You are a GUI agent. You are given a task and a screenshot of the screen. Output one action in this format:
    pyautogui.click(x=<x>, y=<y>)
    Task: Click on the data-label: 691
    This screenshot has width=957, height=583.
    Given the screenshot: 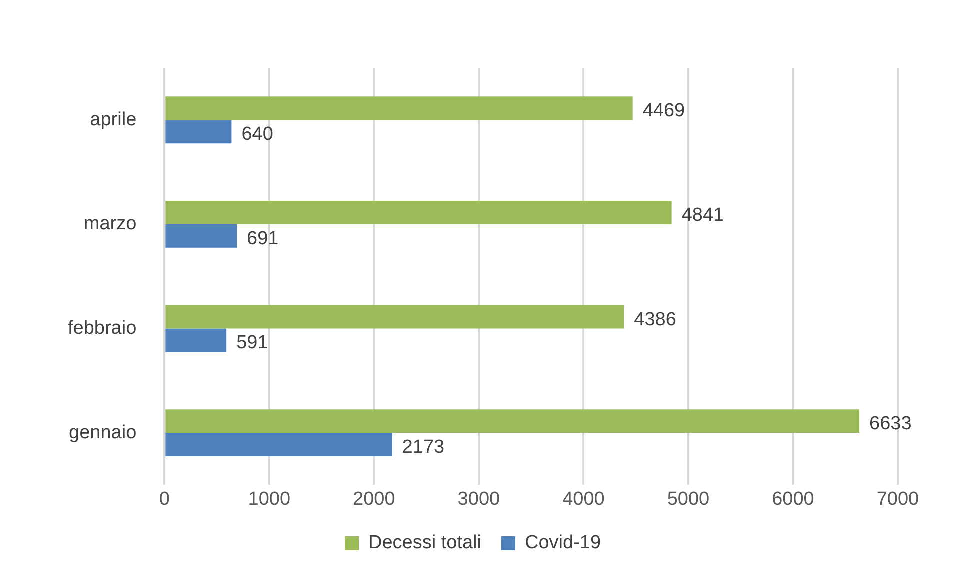 What is the action you would take?
    pyautogui.click(x=263, y=239)
    